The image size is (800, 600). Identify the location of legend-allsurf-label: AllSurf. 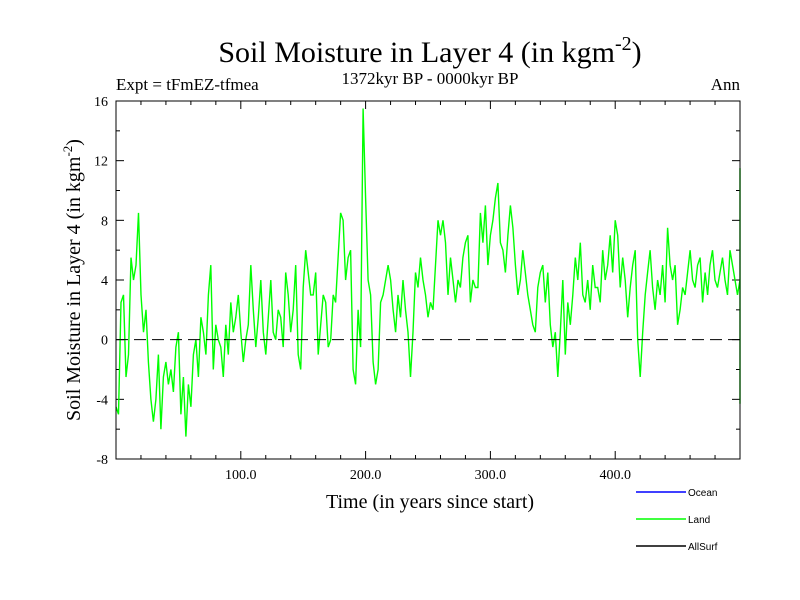
(703, 547).